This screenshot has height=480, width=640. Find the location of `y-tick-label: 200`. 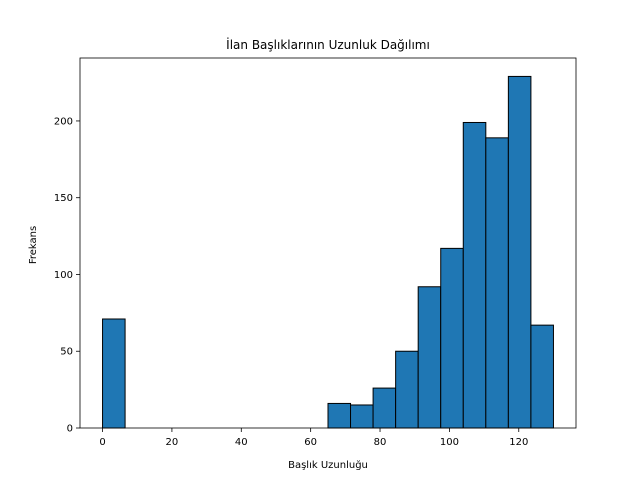

y-tick-label: 200 is located at coordinates (63, 121).